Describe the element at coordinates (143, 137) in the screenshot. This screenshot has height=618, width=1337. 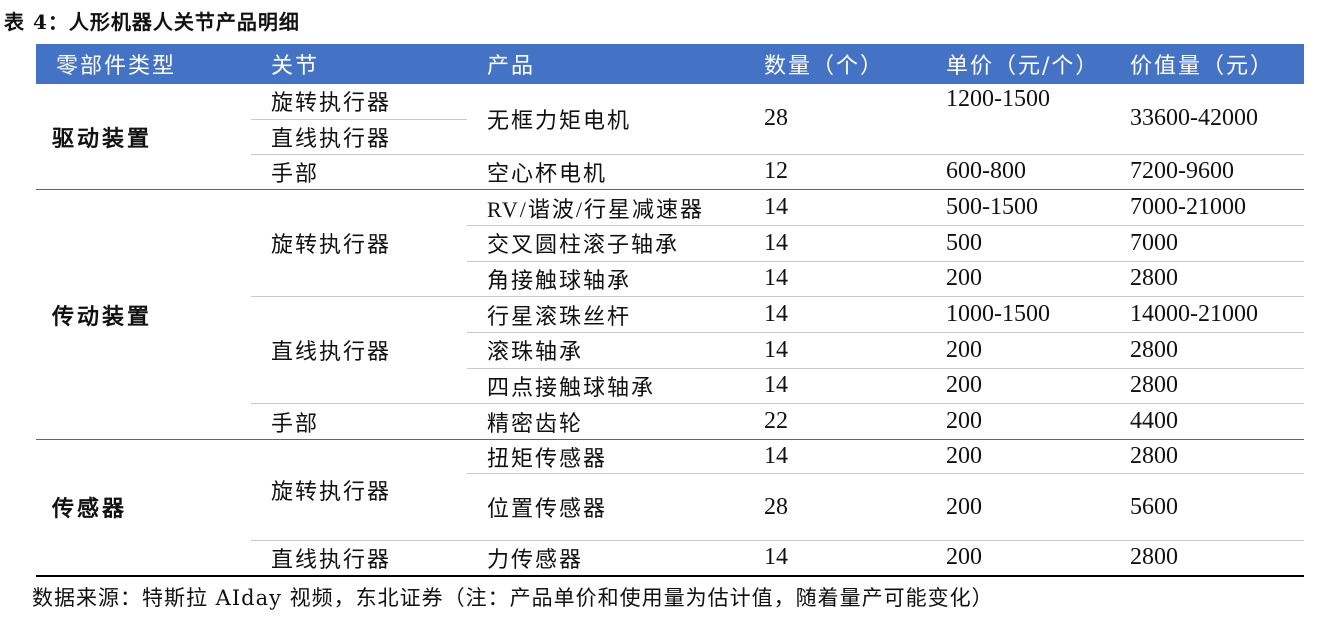
I see `group-drive: 驱动装置` at that location.